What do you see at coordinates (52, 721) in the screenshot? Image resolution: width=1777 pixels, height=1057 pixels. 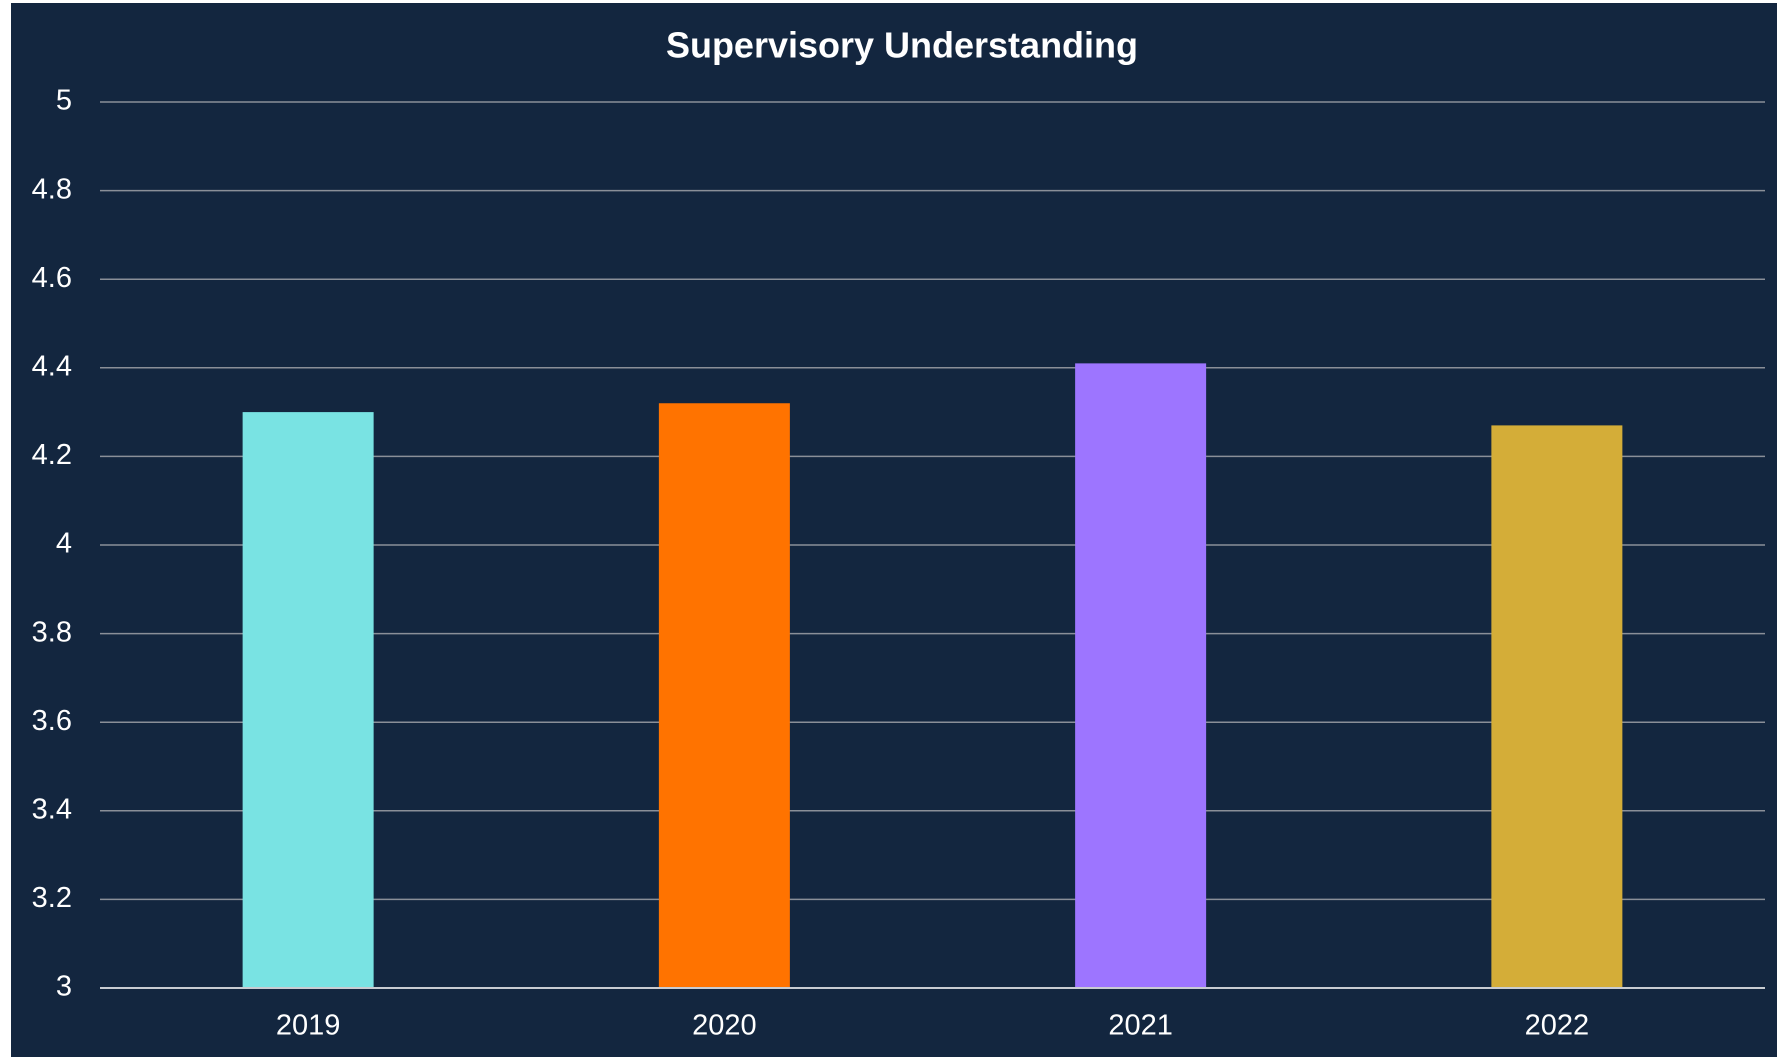 I see `y-tick-label: 3.6` at bounding box center [52, 721].